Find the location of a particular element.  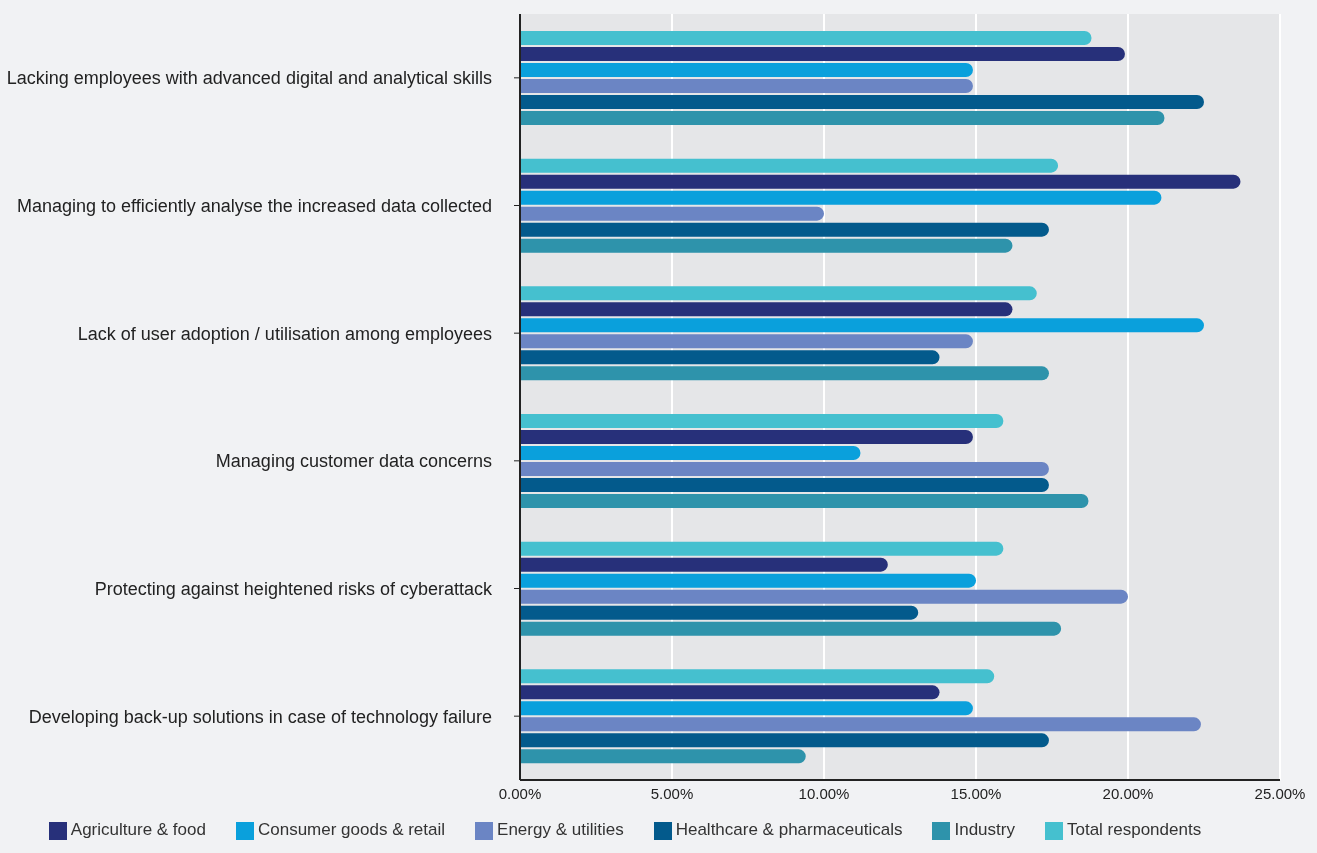

y-tick-label: Managing customer data concerns is located at coordinates (353, 461).